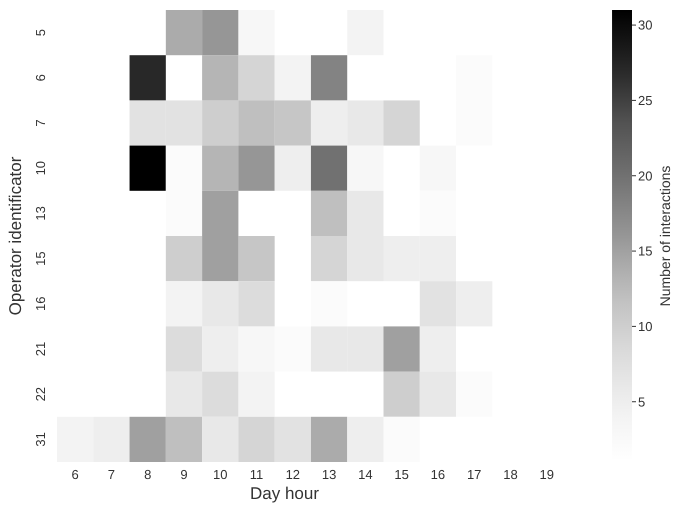  What do you see at coordinates (474, 474) in the screenshot?
I see `x-tick-label: 17` at bounding box center [474, 474].